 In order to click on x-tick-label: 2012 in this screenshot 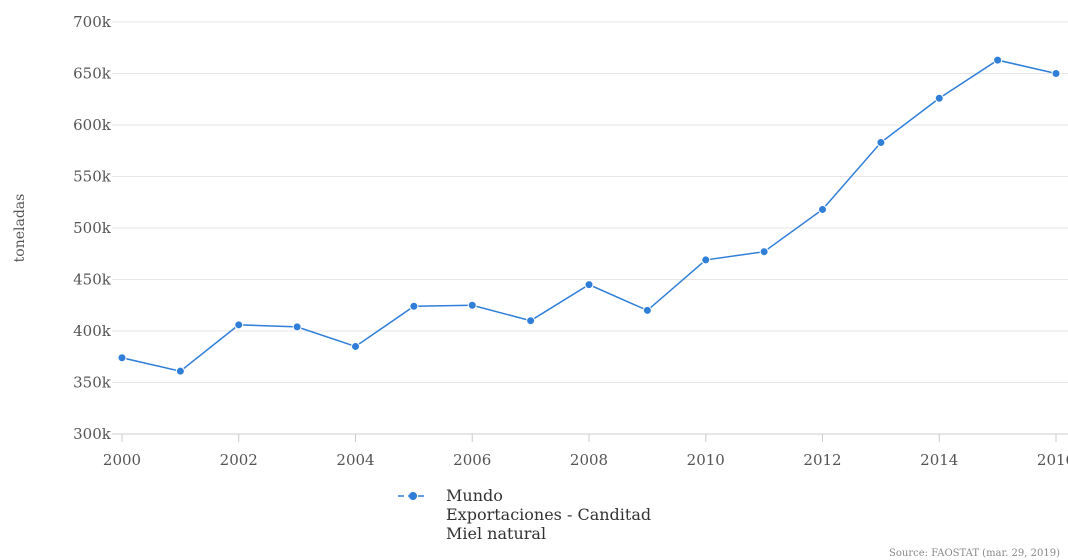, I will do `click(822, 460)`.